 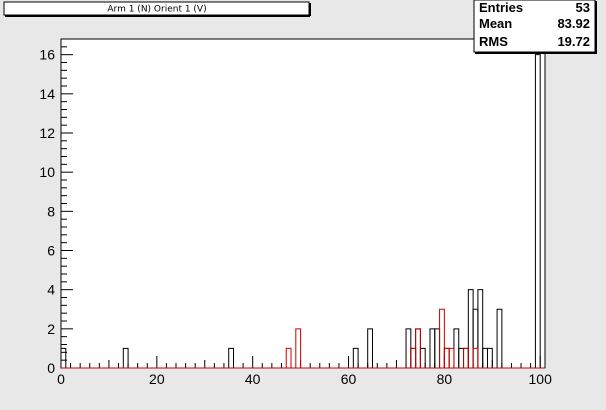 I want to click on title-box: Arm 1 (N) Orient 1 (V), so click(x=157, y=9).